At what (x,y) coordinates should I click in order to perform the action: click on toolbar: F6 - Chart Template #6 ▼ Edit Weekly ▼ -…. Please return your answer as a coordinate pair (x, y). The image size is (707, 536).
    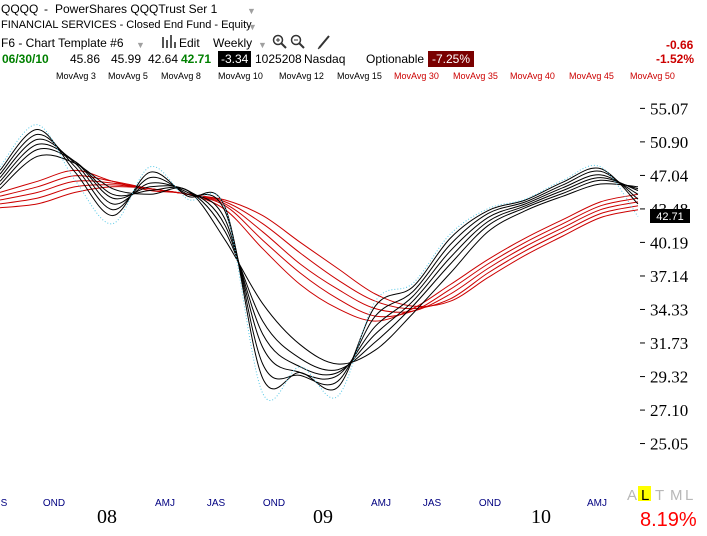
    Looking at the image, I should click on (353, 43).